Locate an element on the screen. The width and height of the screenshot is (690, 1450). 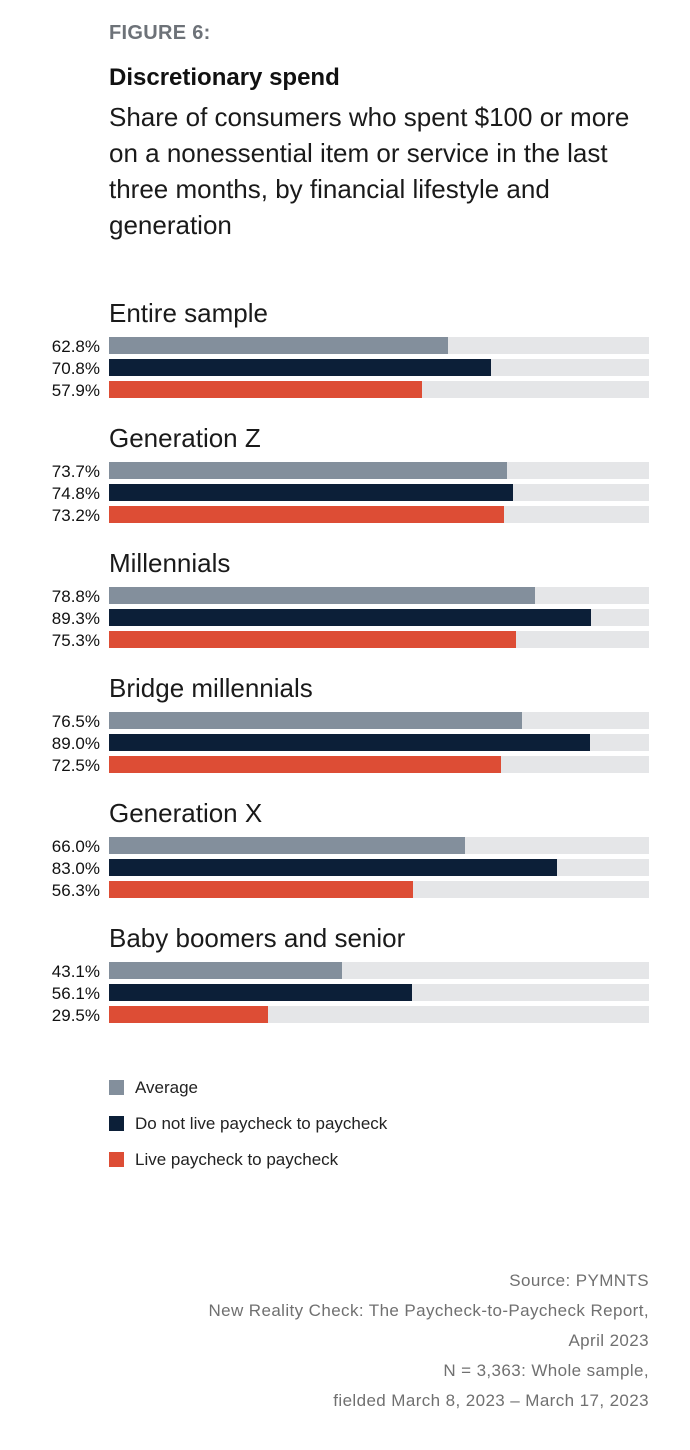
group-title: Baby boomers and senior is located at coordinates (257, 938).